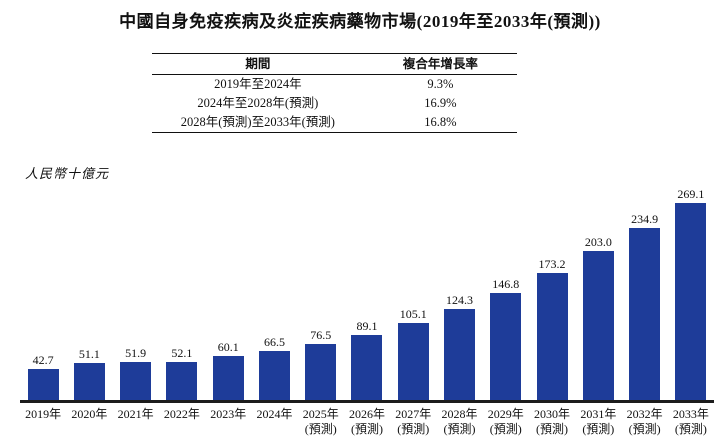 Image resolution: width=720 pixels, height=446 pixels. I want to click on x-axis-label: 2029年 (預測), so click(505, 421).